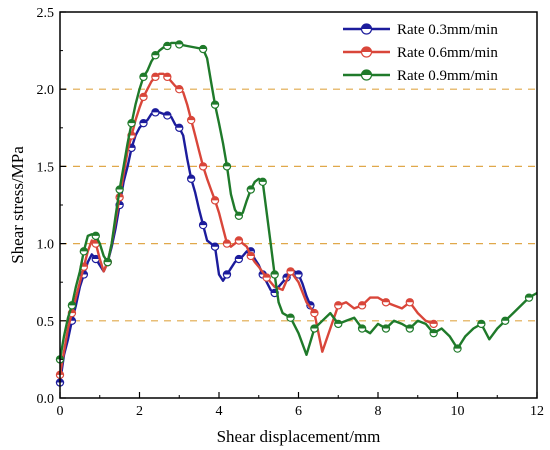 This screenshot has width=550, height=450. I want to click on x-tick-label: 0, so click(60, 411).